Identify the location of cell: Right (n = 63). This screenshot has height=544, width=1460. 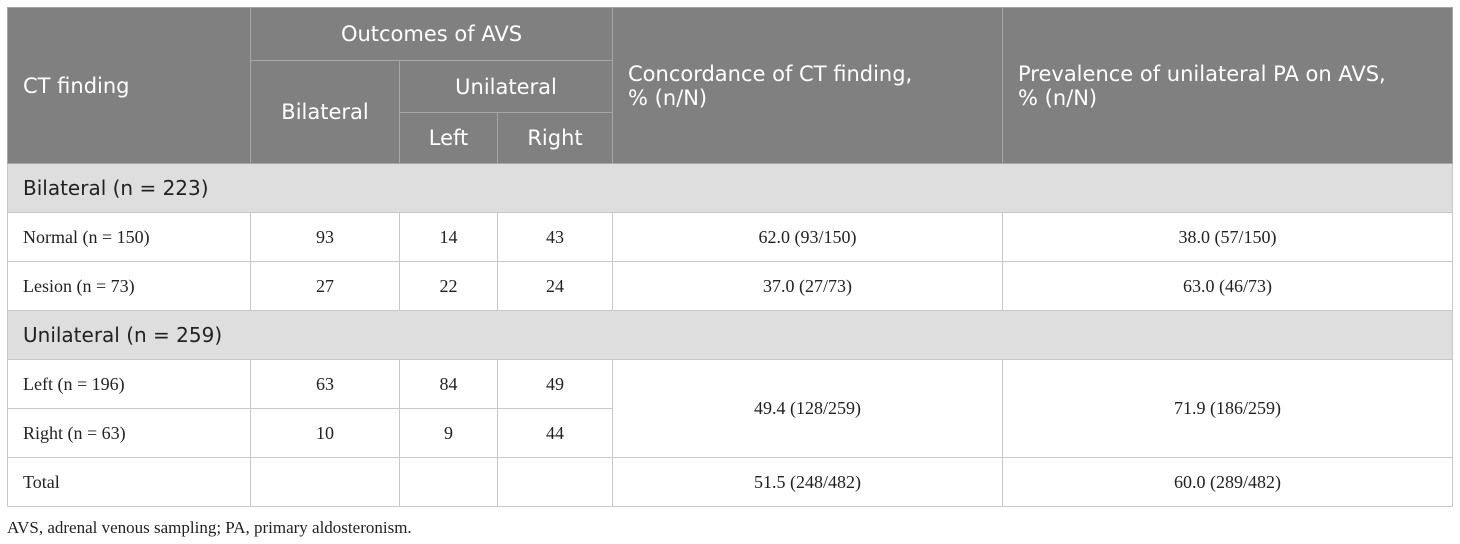
(129, 433).